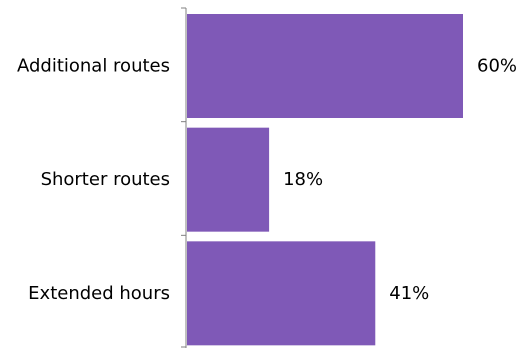  I want to click on category-label: Shorter routes, so click(105, 179).